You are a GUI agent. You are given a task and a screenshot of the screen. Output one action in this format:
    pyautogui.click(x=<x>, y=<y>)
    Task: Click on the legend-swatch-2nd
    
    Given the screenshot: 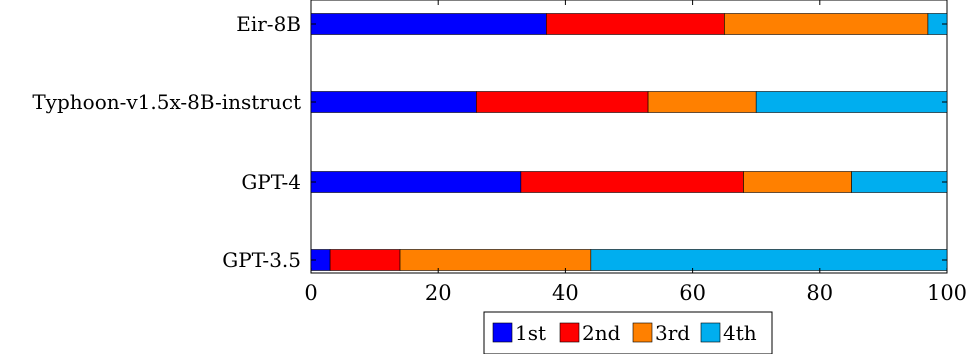 What is the action you would take?
    pyautogui.click(x=569, y=332)
    